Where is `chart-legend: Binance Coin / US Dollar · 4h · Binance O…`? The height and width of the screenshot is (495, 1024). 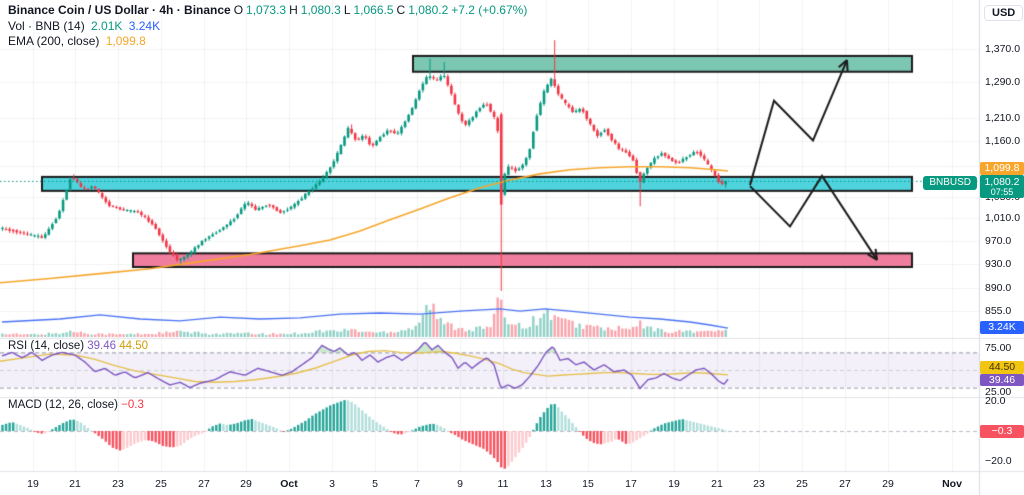
chart-legend: Binance Coin / US Dollar · 4h · Binance O… is located at coordinates (269, 26).